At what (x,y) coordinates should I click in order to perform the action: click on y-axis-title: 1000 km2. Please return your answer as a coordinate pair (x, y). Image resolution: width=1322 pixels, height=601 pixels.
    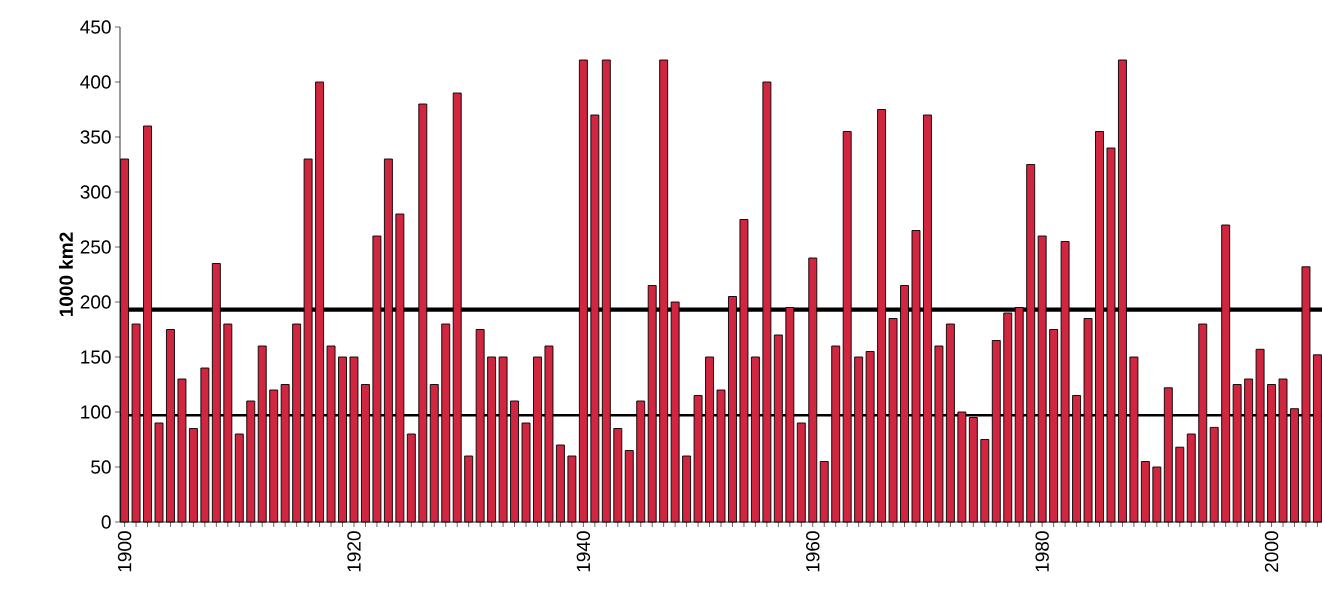
    Looking at the image, I should click on (65, 274).